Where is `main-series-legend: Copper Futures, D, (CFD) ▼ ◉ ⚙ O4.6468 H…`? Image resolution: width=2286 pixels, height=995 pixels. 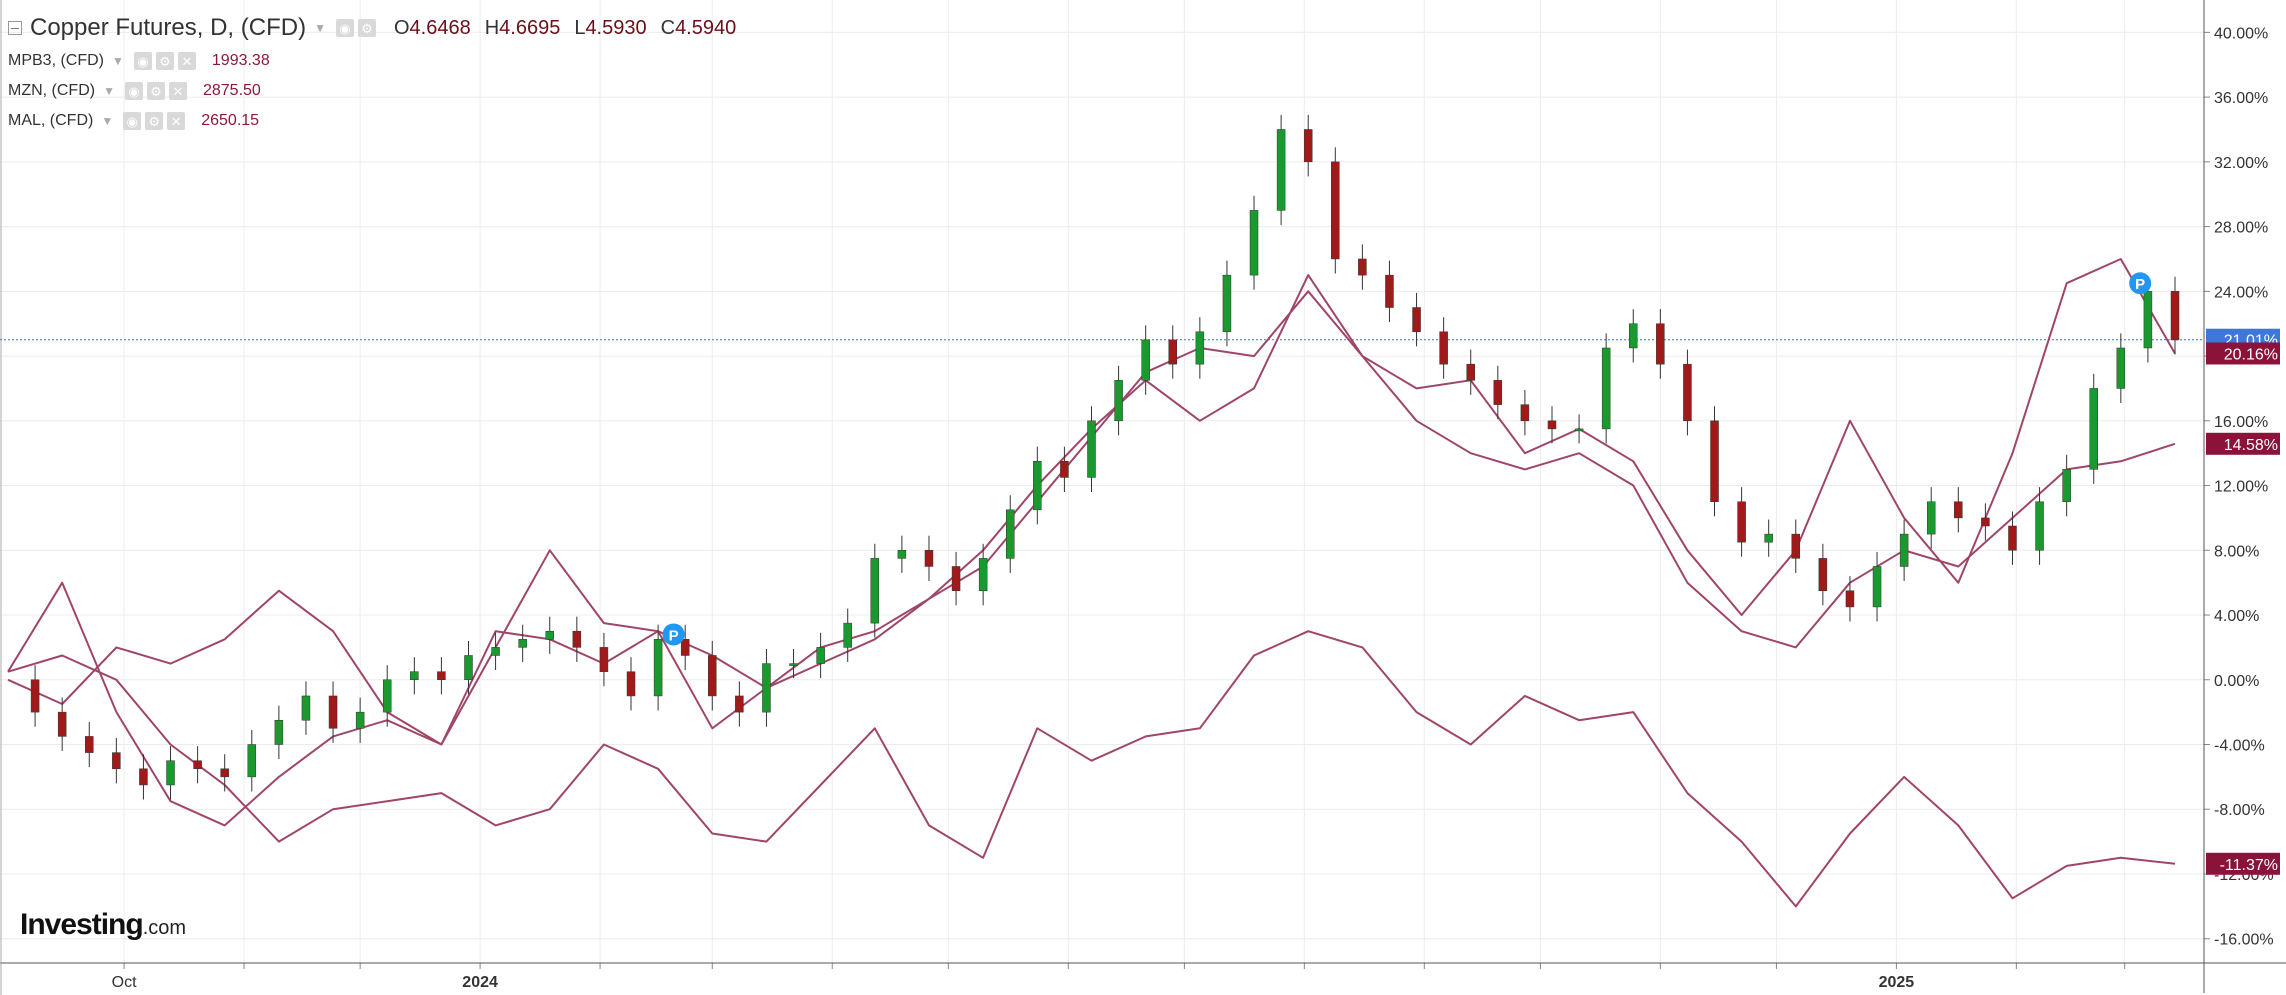
main-series-legend: Copper Futures, D, (CFD) ▼ ◉ ⚙ O4.6468 H… is located at coordinates (372, 28).